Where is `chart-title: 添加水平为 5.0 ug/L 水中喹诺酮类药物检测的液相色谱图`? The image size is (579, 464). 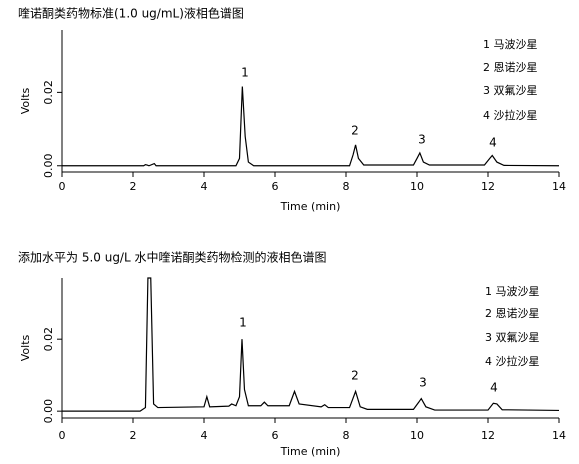
chart-title: 添加水平为 5.0 ug/L 水中喹诺酮类药物检测的液相色谱图 is located at coordinates (172, 257).